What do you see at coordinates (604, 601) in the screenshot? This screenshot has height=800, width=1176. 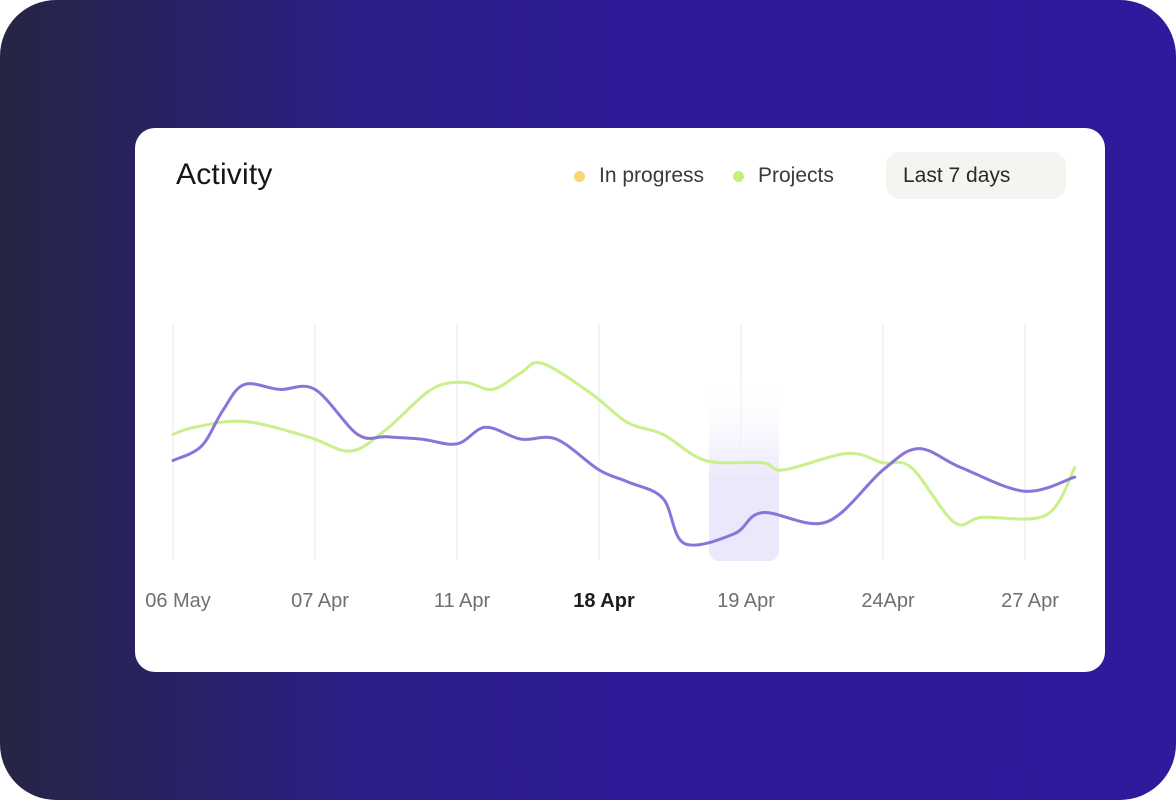 I see `x-tick-label: 18 Apr` at bounding box center [604, 601].